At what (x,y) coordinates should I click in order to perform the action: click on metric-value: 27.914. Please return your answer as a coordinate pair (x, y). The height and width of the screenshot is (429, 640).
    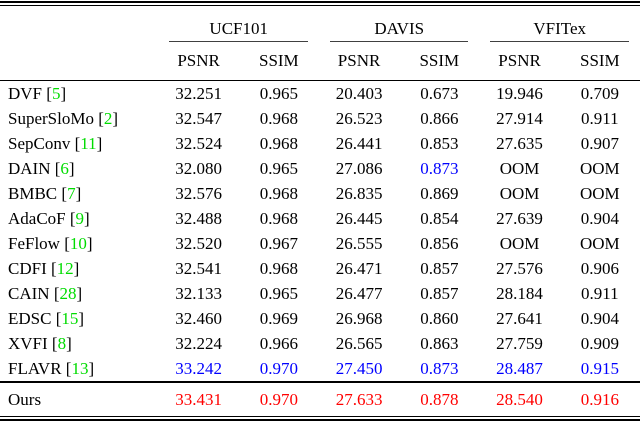
    Looking at the image, I should click on (519, 118).